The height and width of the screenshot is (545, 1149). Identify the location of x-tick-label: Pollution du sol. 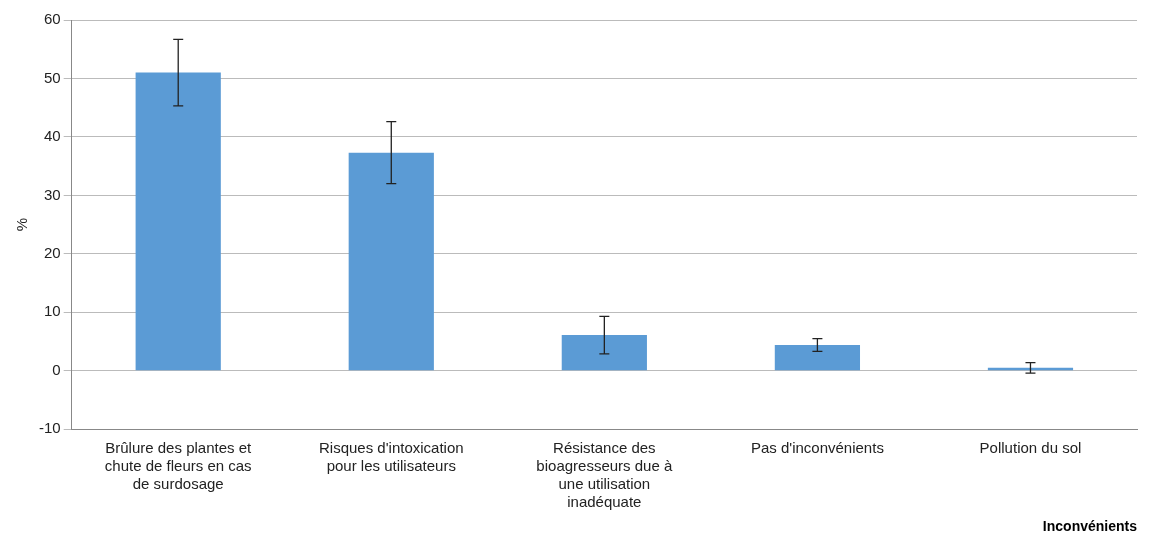
(1030, 448).